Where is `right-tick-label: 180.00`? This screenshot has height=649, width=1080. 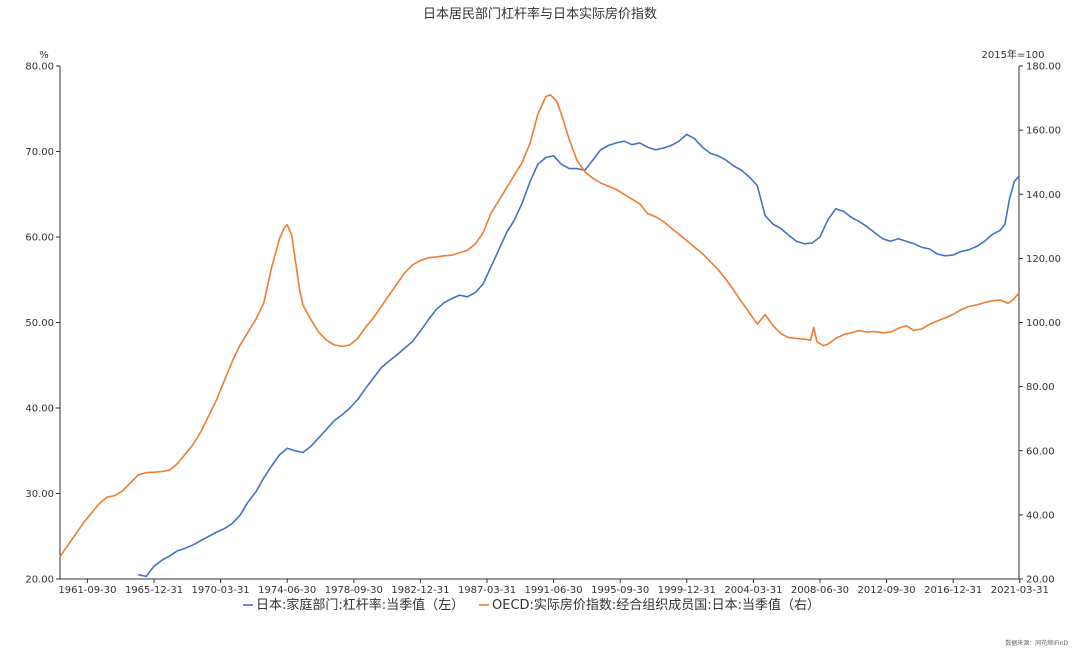
right-tick-label: 180.00 is located at coordinates (1043, 67).